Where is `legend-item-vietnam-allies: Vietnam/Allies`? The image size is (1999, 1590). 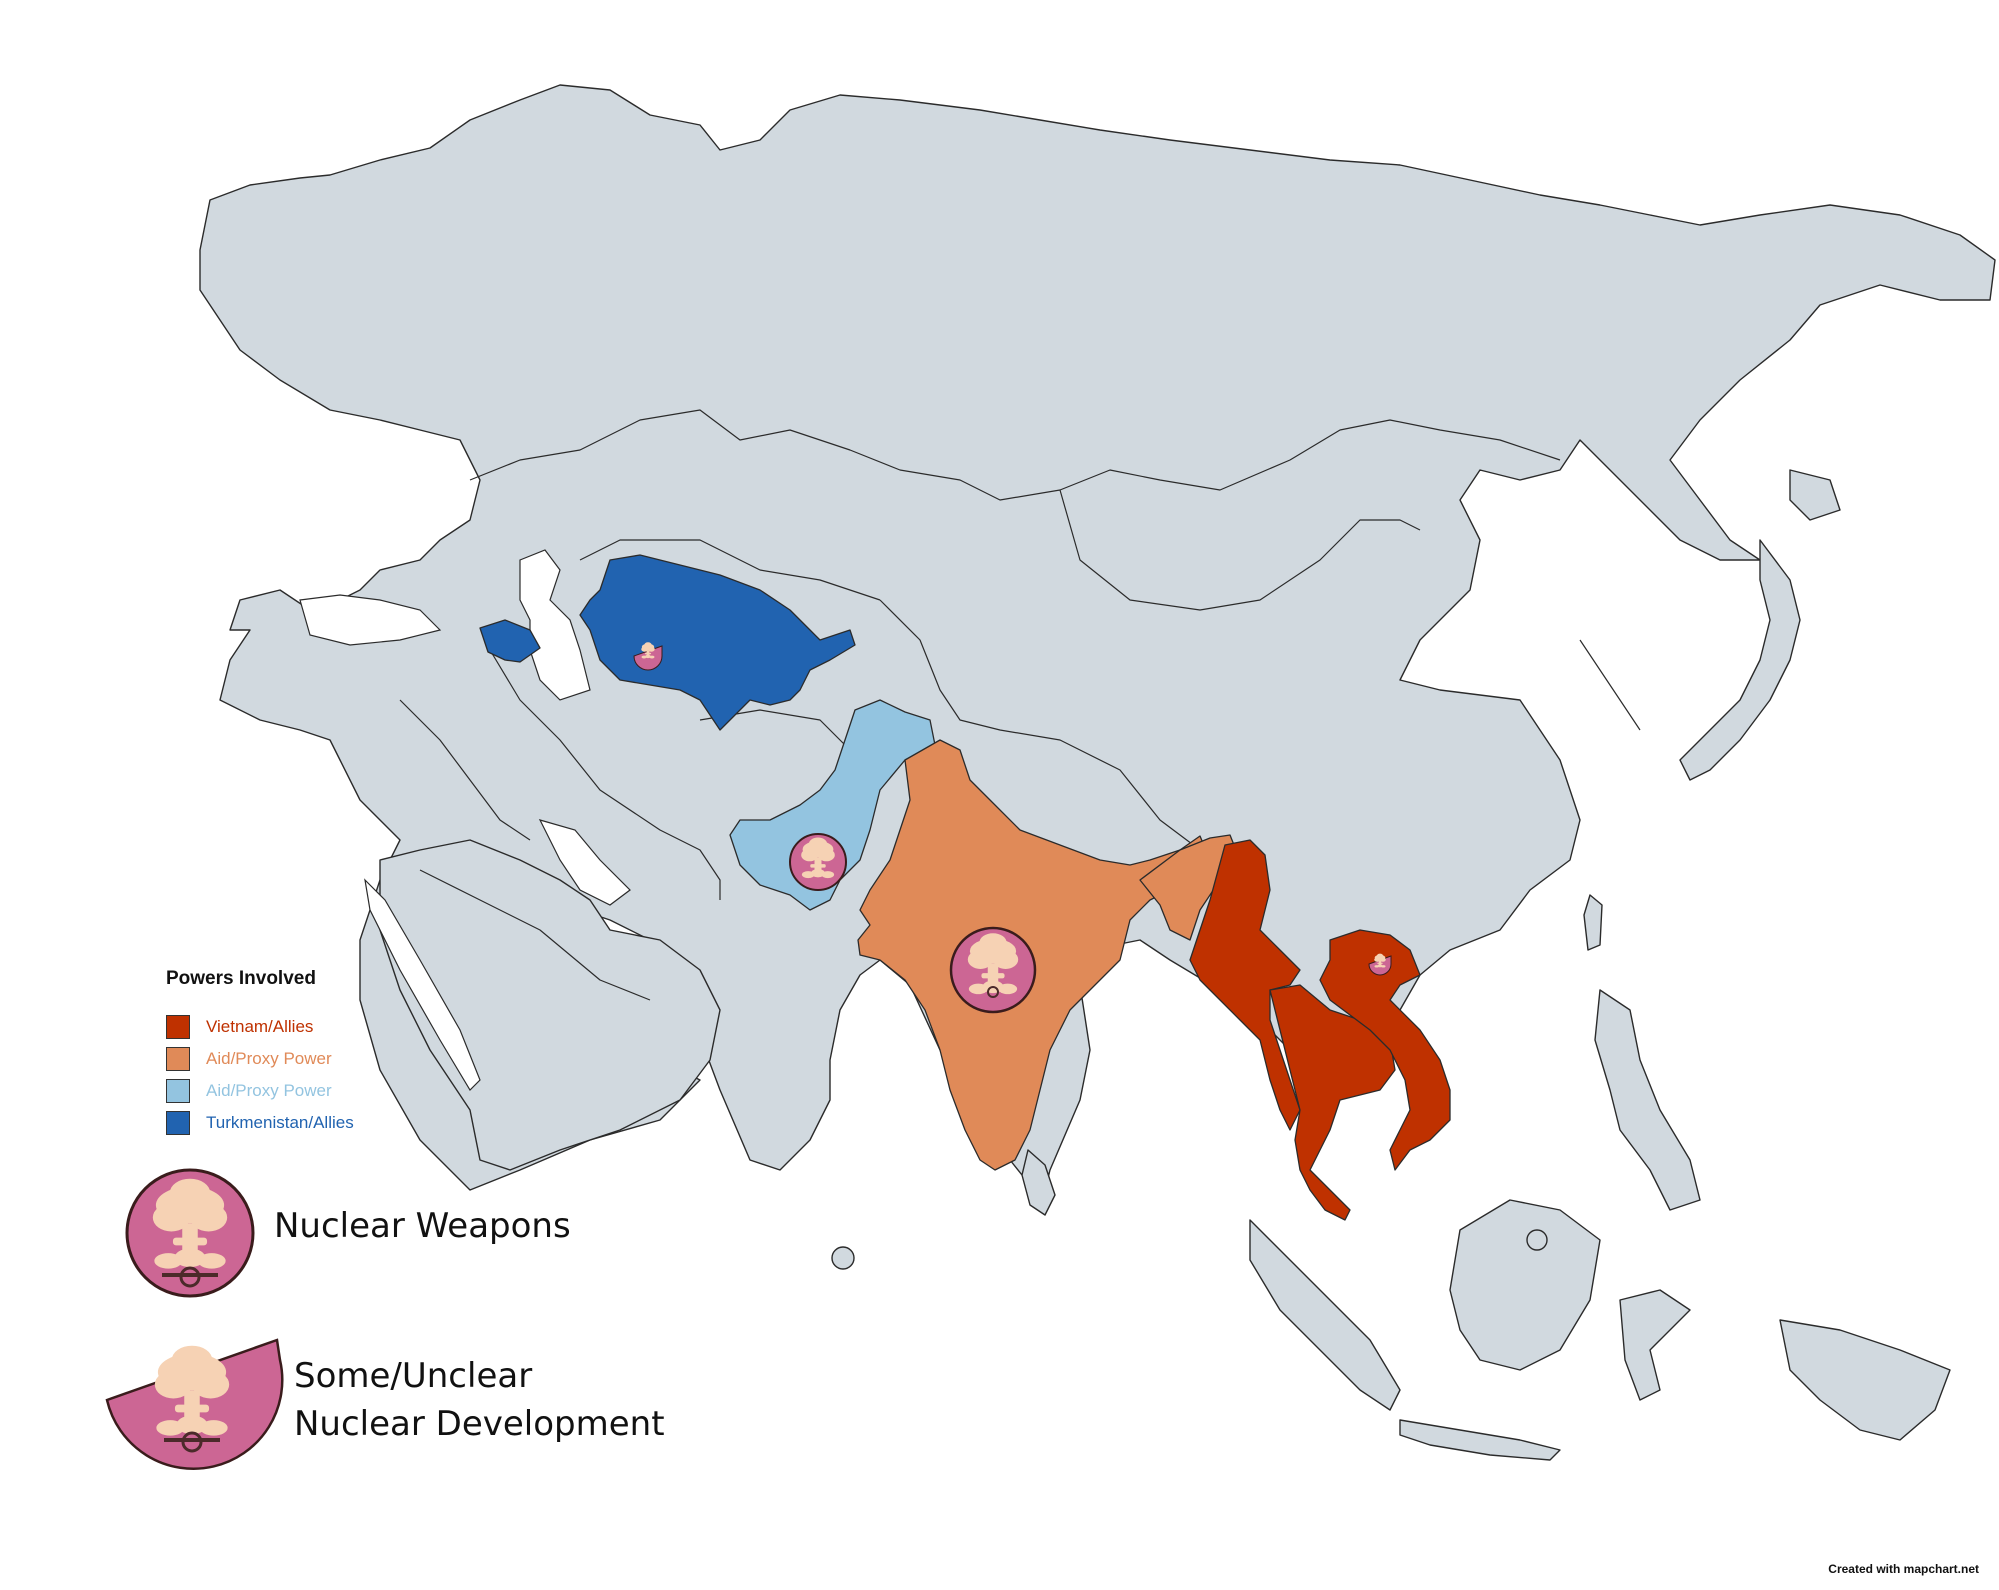
legend-item-vietnam-allies: Vietnam/Allies is located at coordinates (239, 1027).